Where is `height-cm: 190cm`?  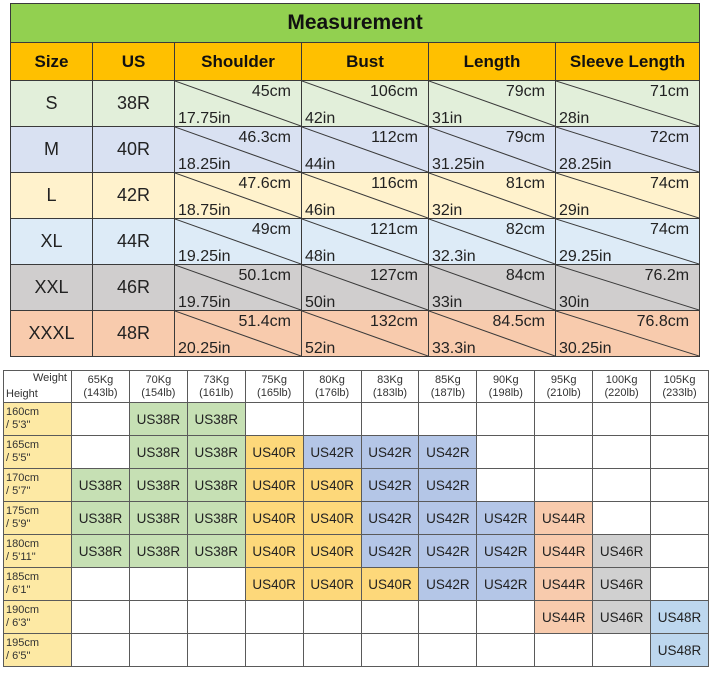
height-cm: 190cm is located at coordinates (23, 610).